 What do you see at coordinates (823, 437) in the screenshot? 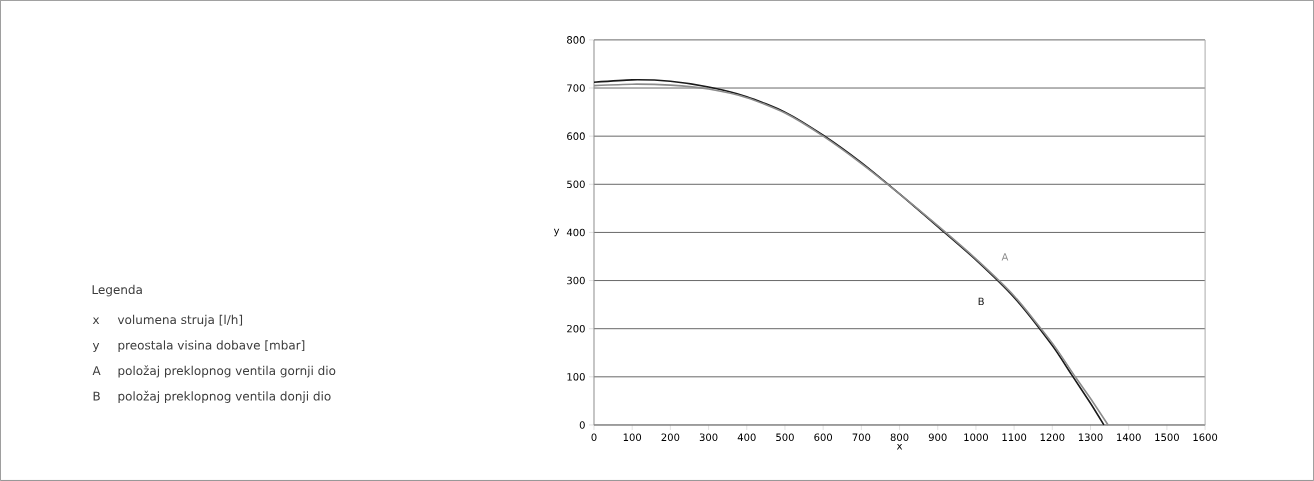
I see `x-tick-label: 600` at bounding box center [823, 437].